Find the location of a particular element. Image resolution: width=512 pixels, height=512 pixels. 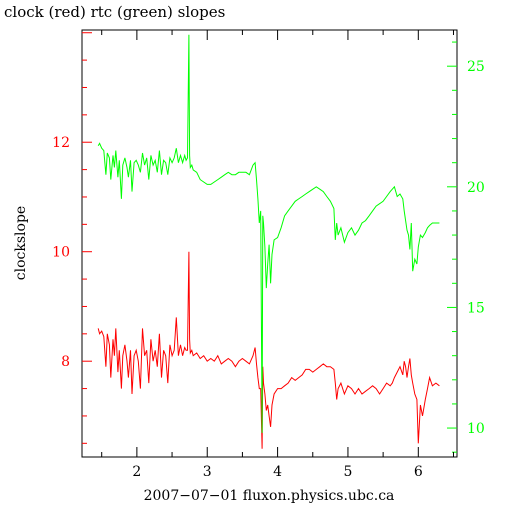

x-tick-label: 6 is located at coordinates (418, 472).